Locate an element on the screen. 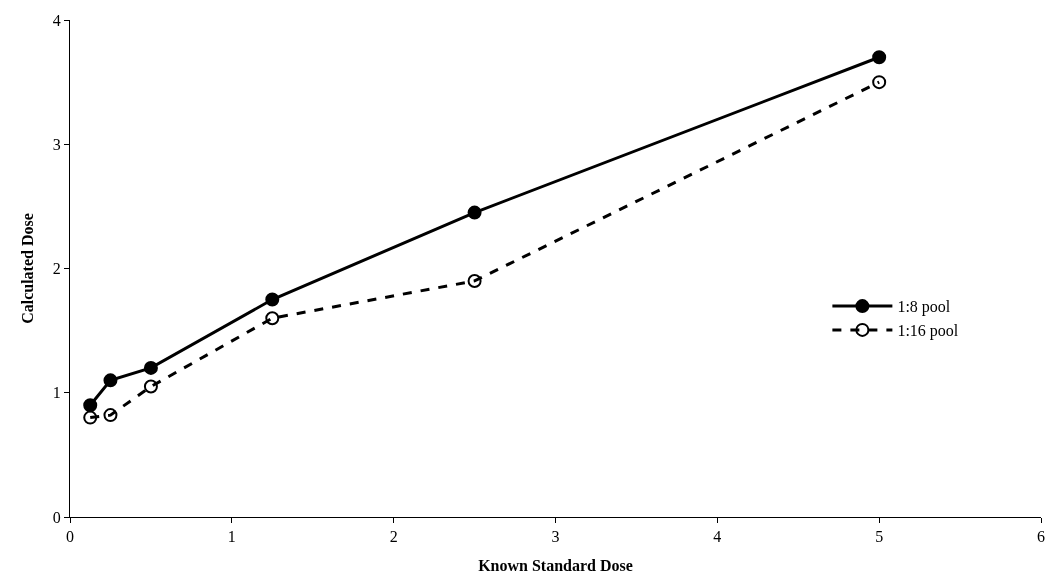 This screenshot has width=1055, height=587. x-tick-label: 0 is located at coordinates (70, 537).